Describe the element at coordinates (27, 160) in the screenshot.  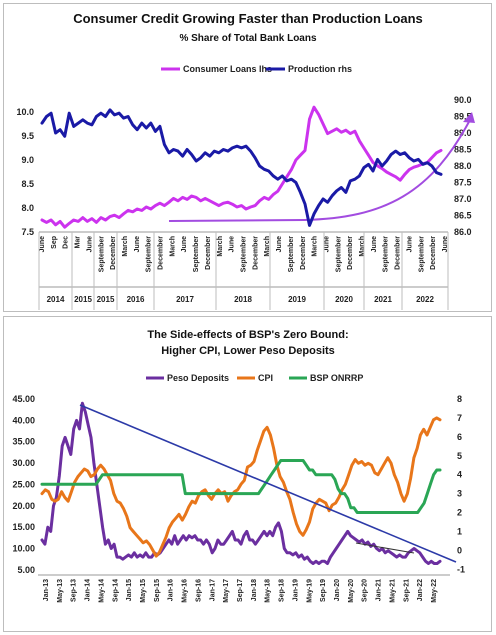
I see `left-tick-label: 9.0` at that location.